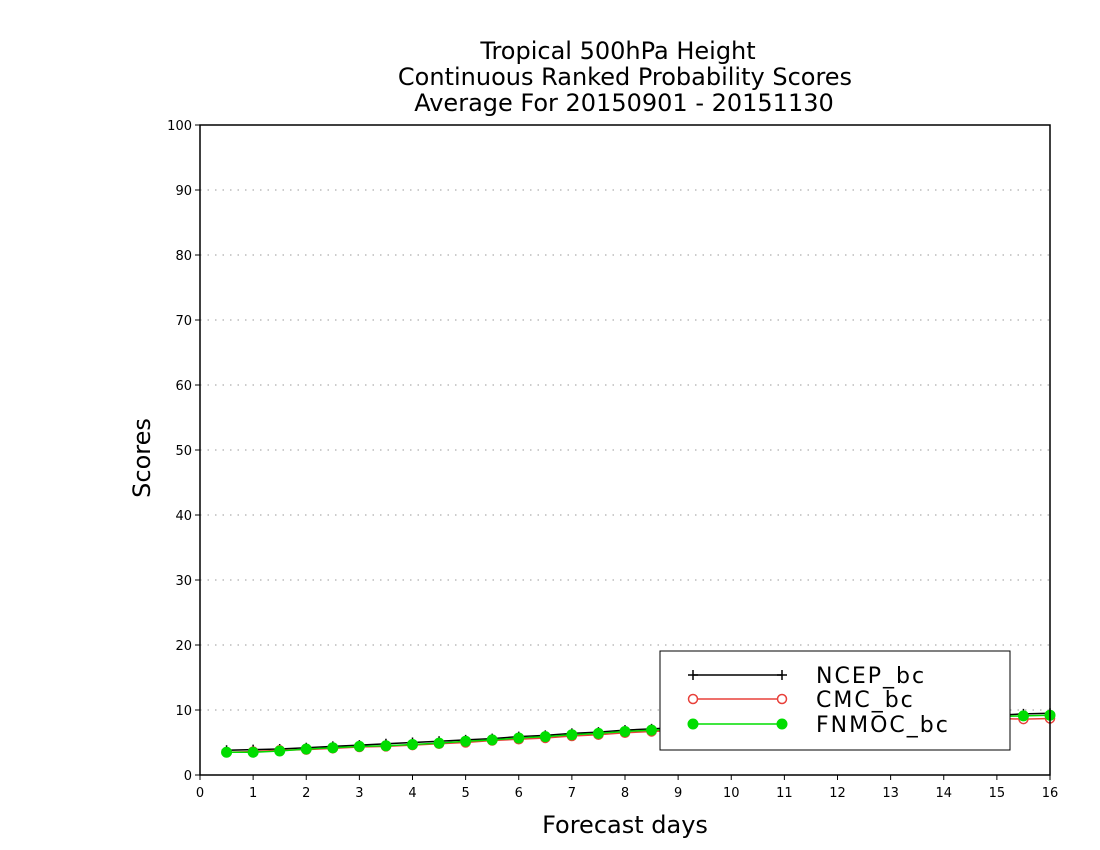 This screenshot has width=1100, height=850. What do you see at coordinates (183, 256) in the screenshot?
I see `y-tick-label: 80` at bounding box center [183, 256].